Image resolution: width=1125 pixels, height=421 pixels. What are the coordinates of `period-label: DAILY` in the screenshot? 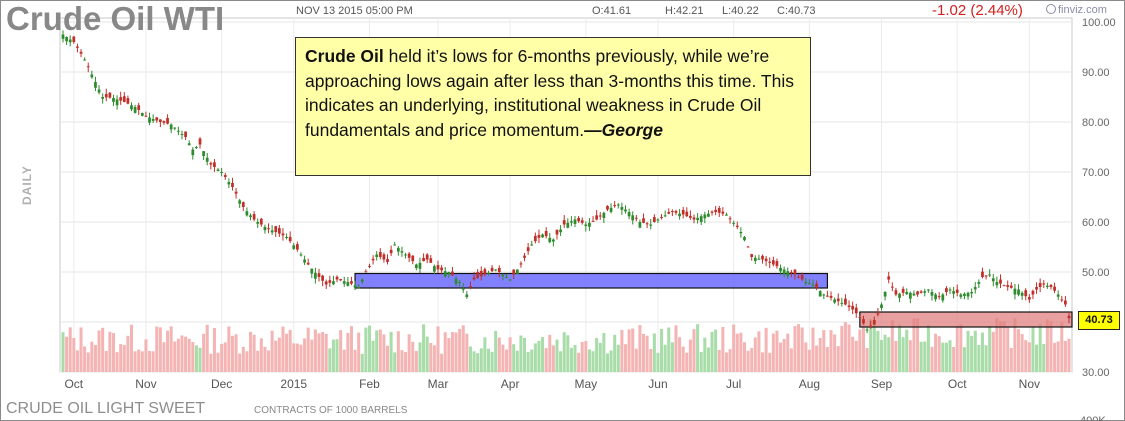 It's located at (27, 185).